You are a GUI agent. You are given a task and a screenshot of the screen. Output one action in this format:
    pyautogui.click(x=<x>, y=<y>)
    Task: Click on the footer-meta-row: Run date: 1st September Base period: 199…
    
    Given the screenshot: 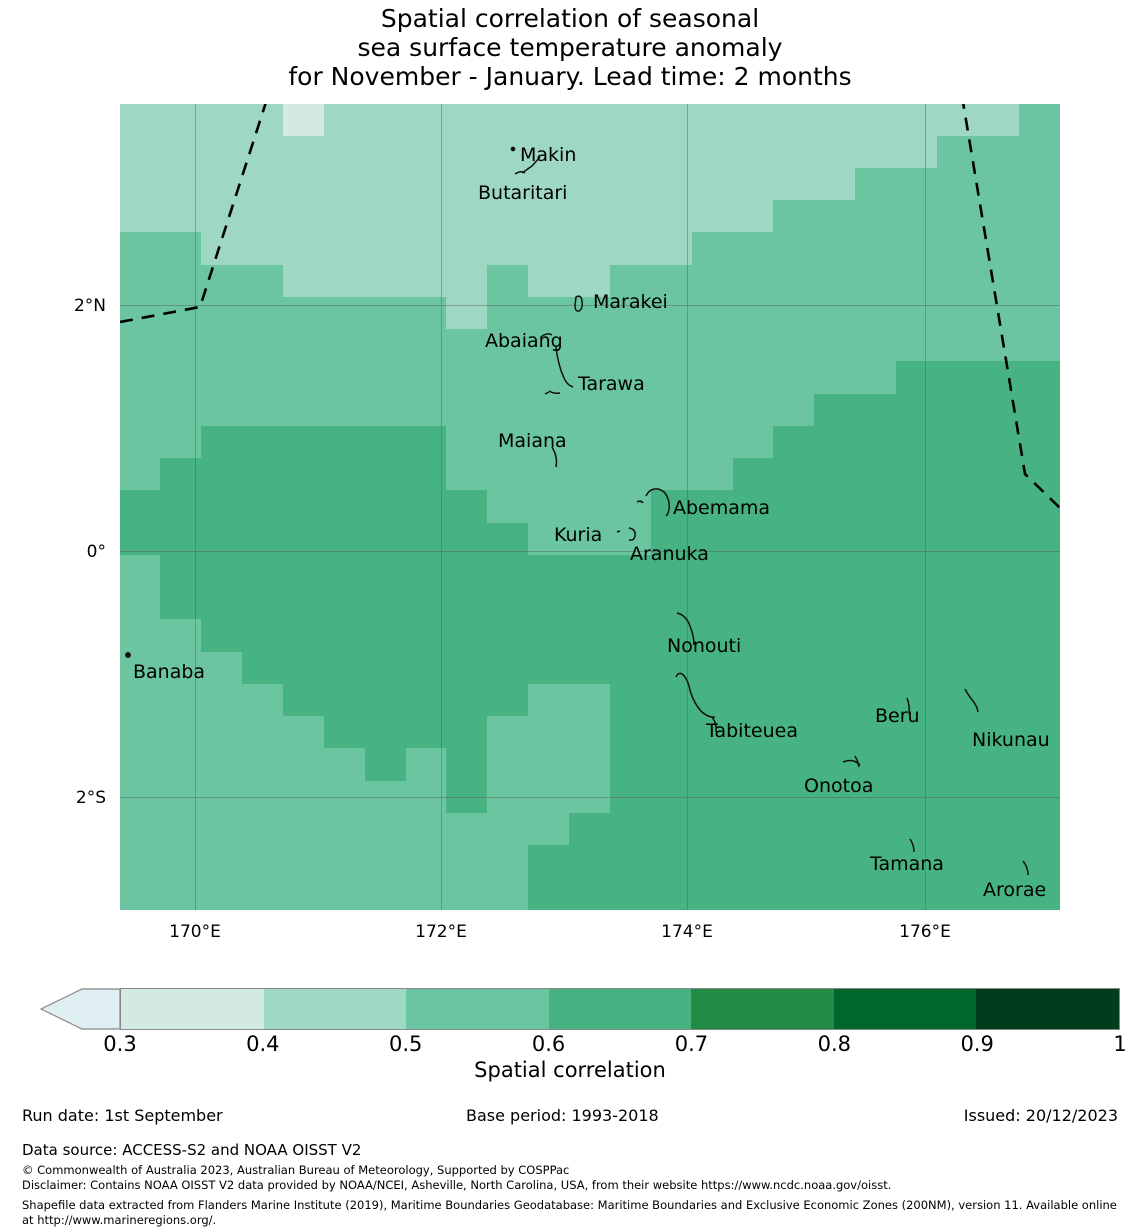 What is the action you would take?
    pyautogui.click(x=570, y=1118)
    